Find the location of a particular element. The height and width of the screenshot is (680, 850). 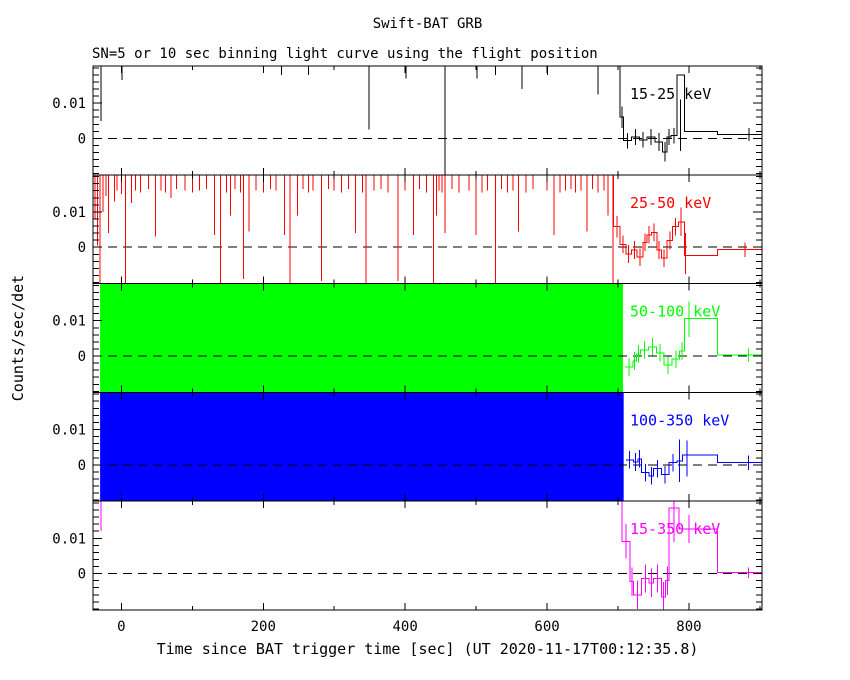

x-tick-label: 800 is located at coordinates (688, 627).